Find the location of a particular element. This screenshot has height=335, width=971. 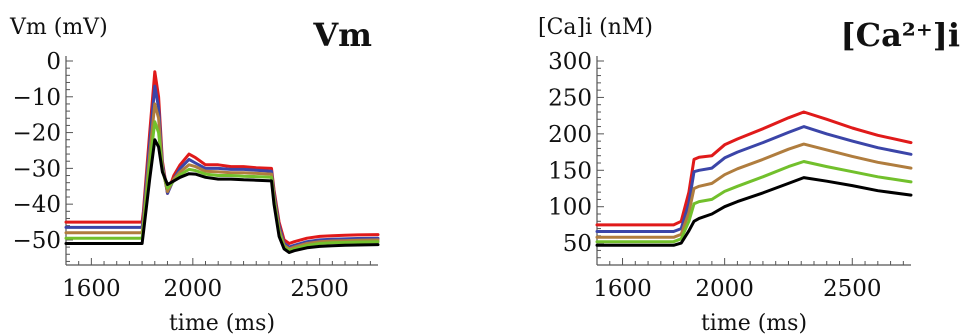

y-tick-label: 150 is located at coordinates (570, 171).